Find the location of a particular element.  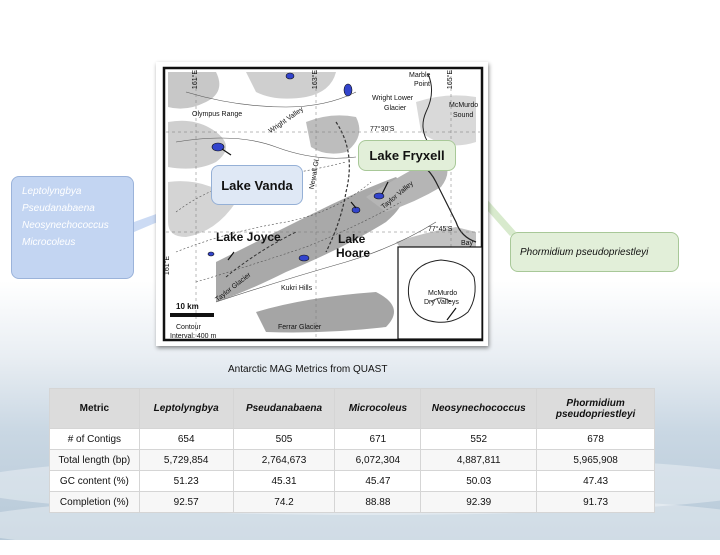

table-cell: # of Contigs is located at coordinates (94, 439).